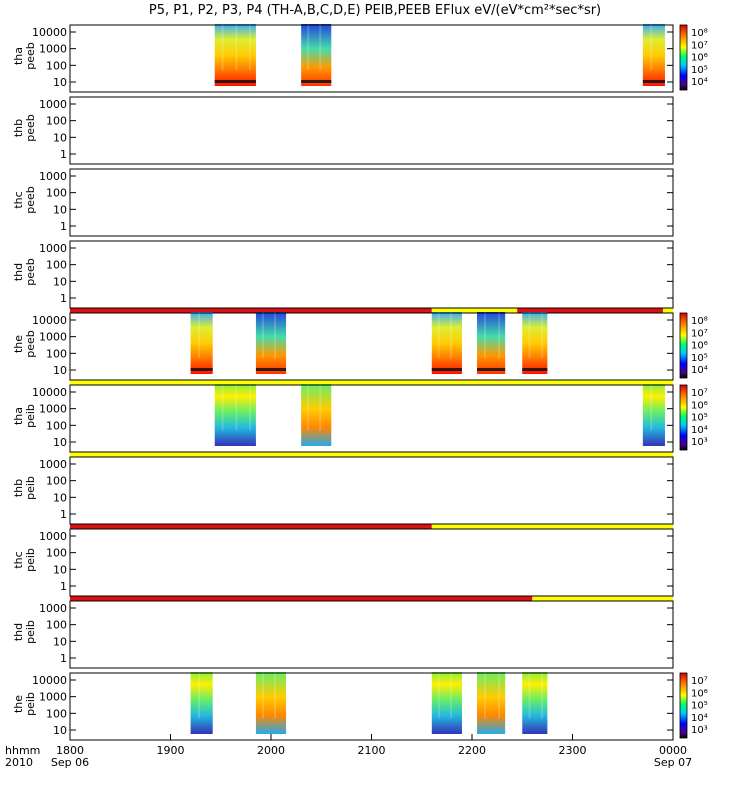 The image size is (750, 800). What do you see at coordinates (699, 442) in the screenshot?
I see `colorbar-tick-label: 10³` at bounding box center [699, 442].